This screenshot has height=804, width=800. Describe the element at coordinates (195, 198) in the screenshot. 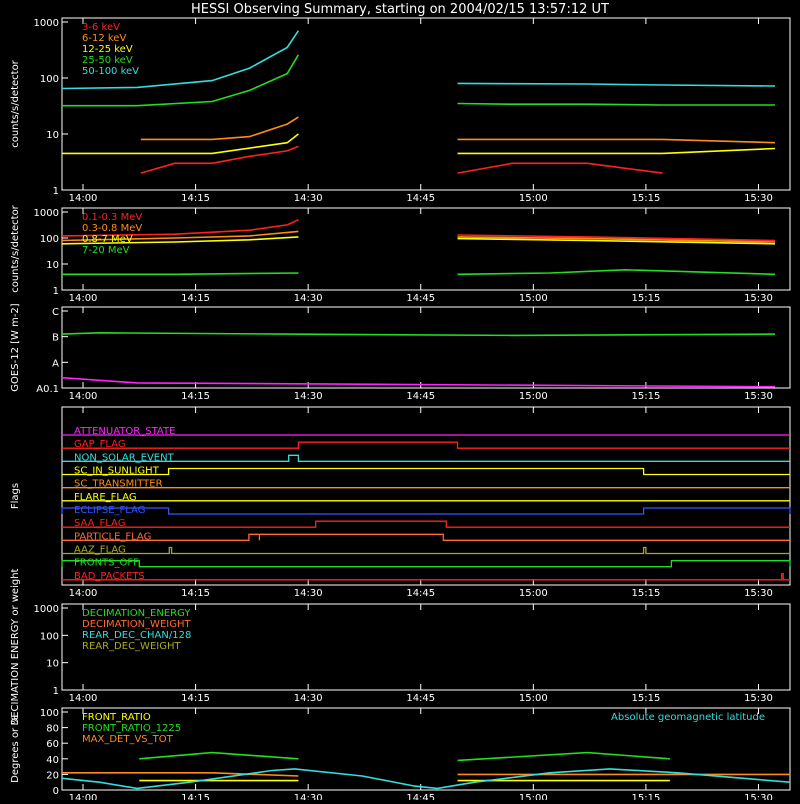

I see `x-tick-label-panel1-1: 14:15` at that location.